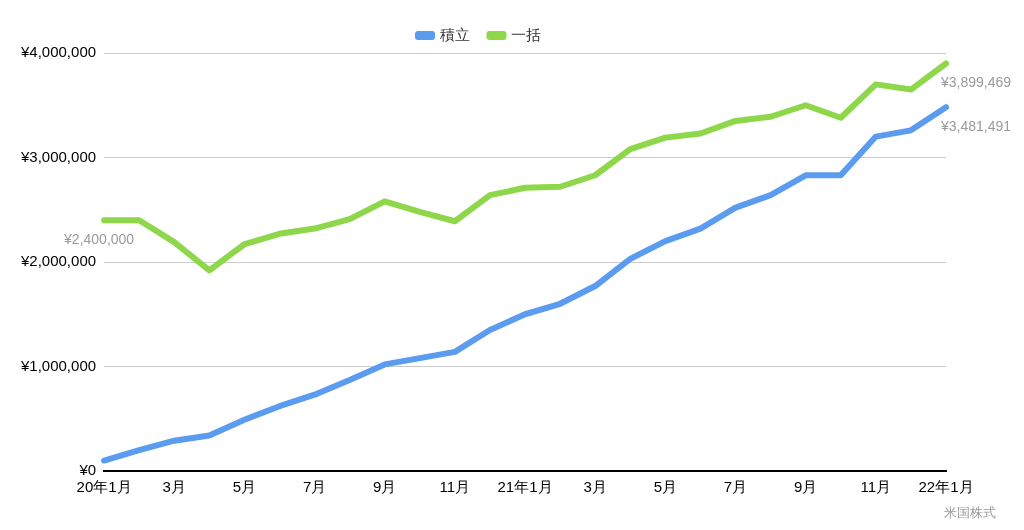 The height and width of the screenshot is (530, 1024). I want to click on data-label: ¥3,481,491, so click(976, 126).